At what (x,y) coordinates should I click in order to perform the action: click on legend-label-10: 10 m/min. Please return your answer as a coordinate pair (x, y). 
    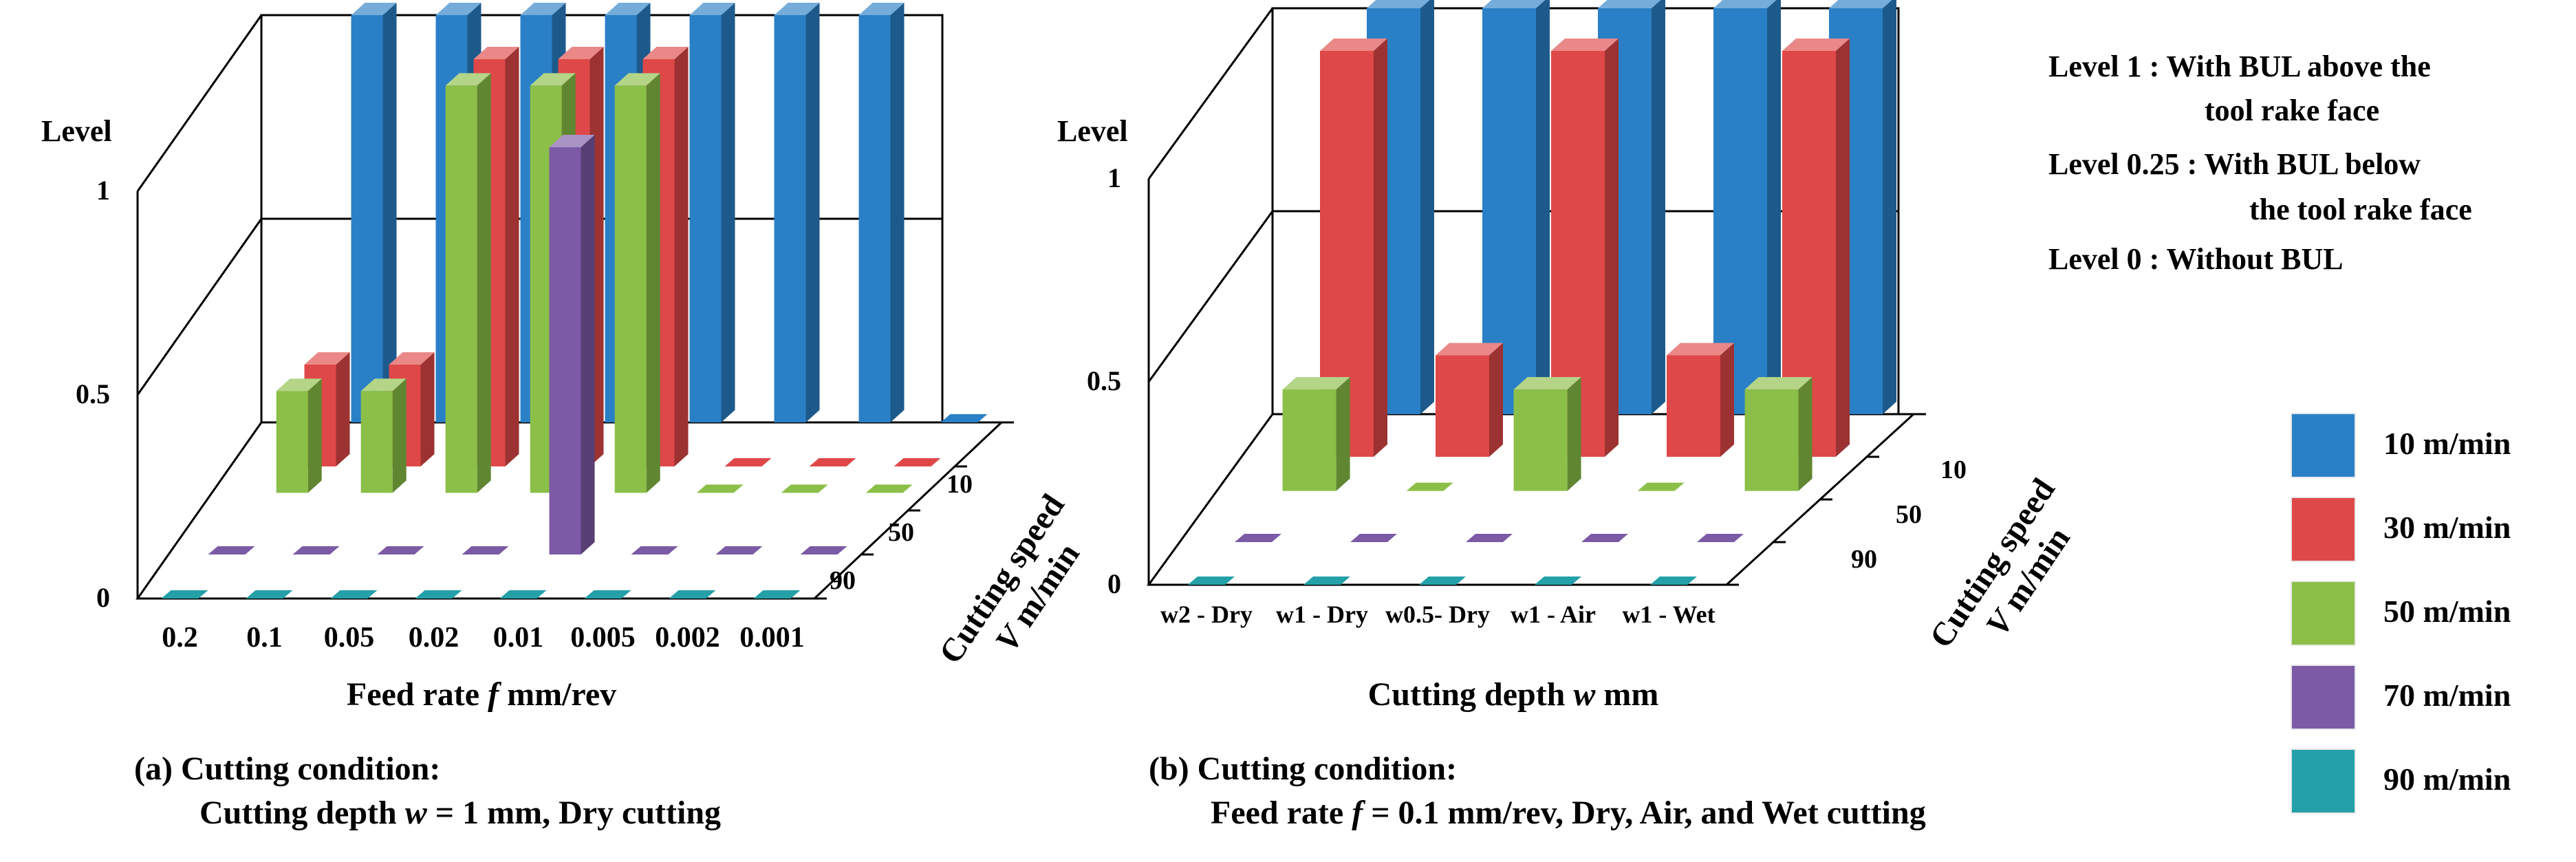
    Looking at the image, I should click on (2447, 443).